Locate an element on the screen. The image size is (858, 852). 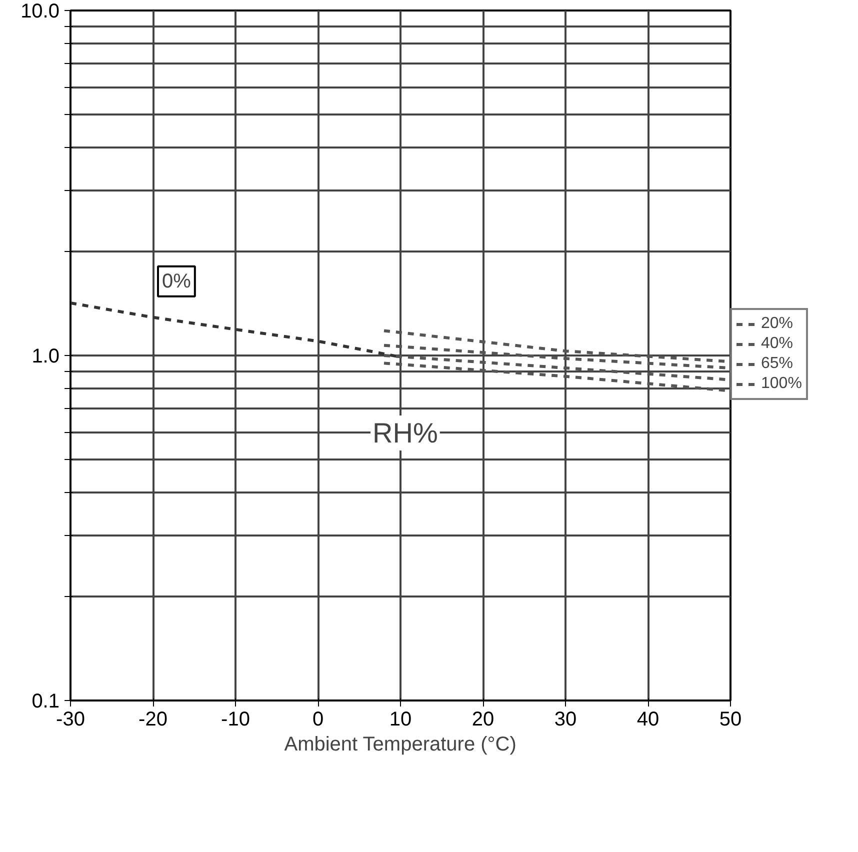
series-label: 0% is located at coordinates (177, 281).